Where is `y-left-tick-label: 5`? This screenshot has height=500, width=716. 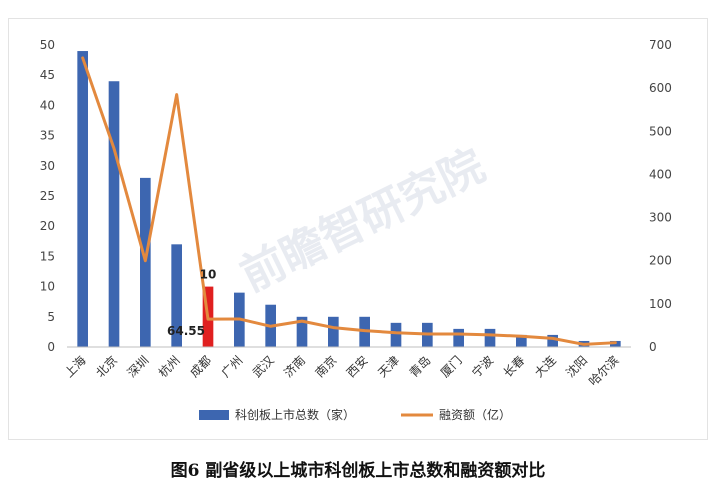 y-left-tick-label: 5 is located at coordinates (51, 317).